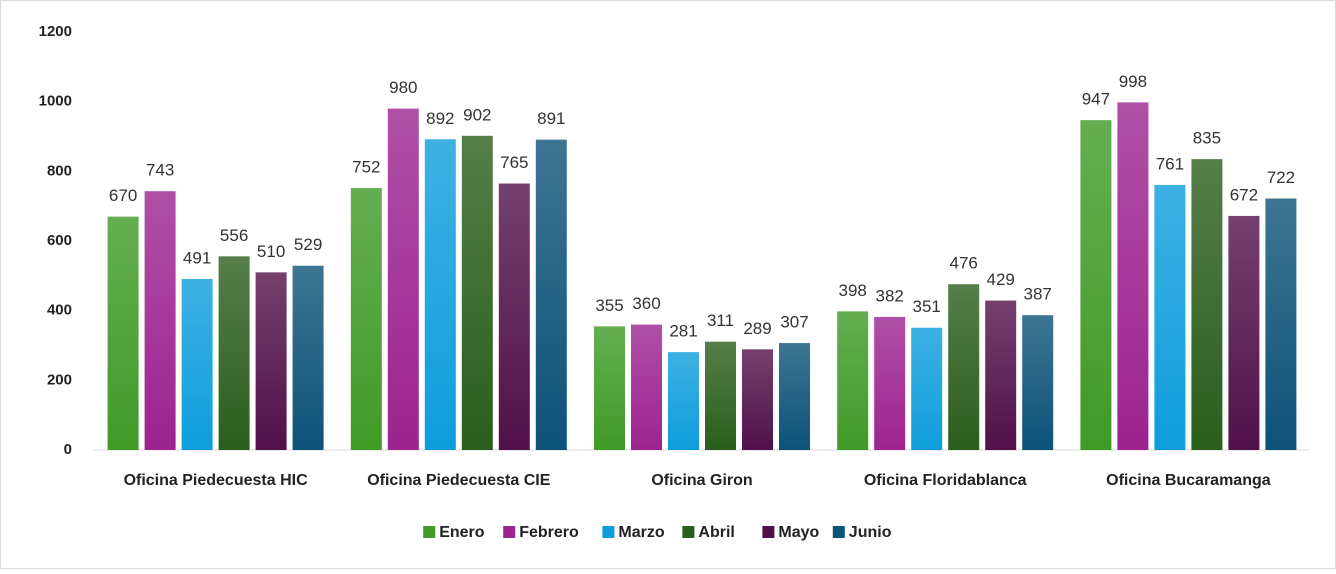  Describe the element at coordinates (641, 532) in the screenshot. I see `legend-label: Marzo` at that location.